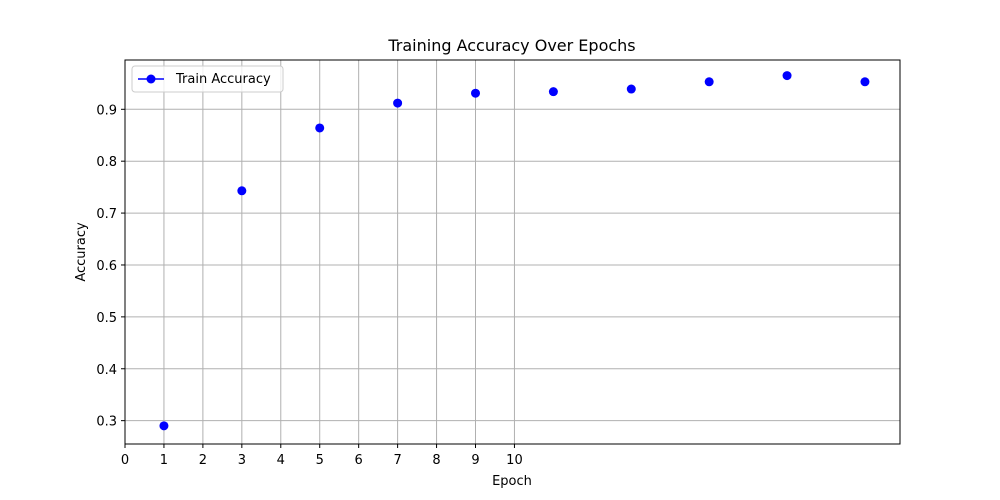  Describe the element at coordinates (106, 266) in the screenshot. I see `y-tick-label: 0.6` at that location.